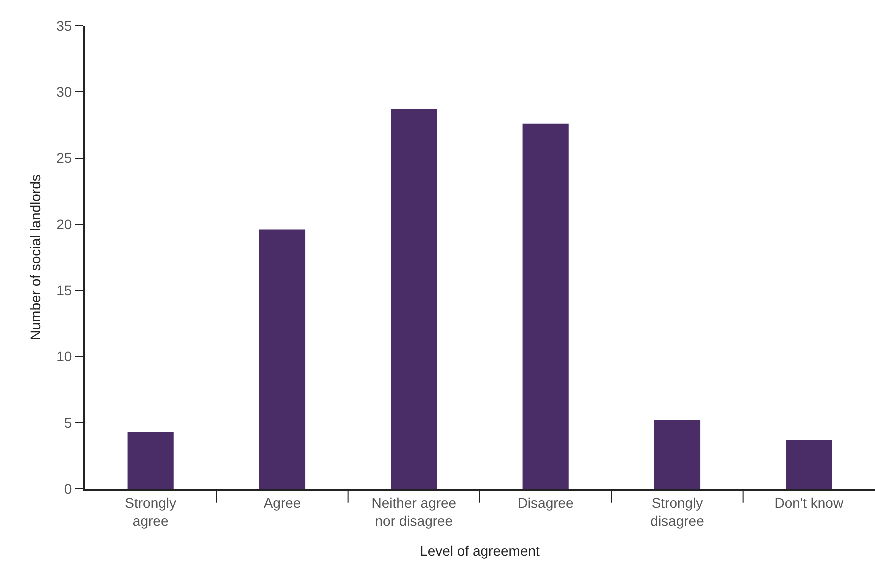 This screenshot has width=875, height=580. Describe the element at coordinates (414, 511) in the screenshot. I see `x-tick-label: Neither agree nor disagree` at that location.